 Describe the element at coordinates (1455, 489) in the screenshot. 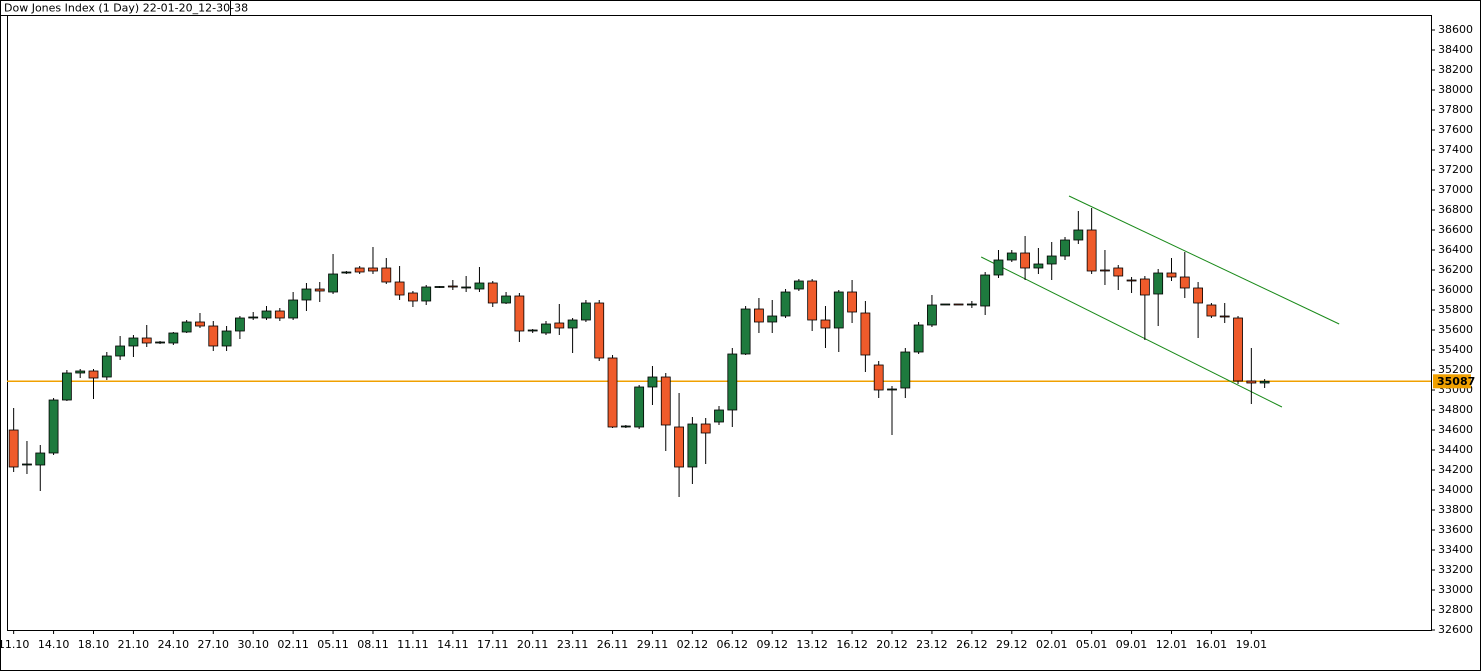

I see `y-tick-label: 34000` at that location.